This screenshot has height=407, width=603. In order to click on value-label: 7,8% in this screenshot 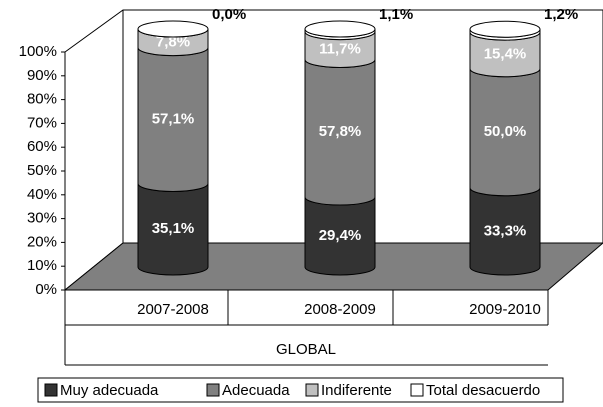, I will do `click(173, 41)`.